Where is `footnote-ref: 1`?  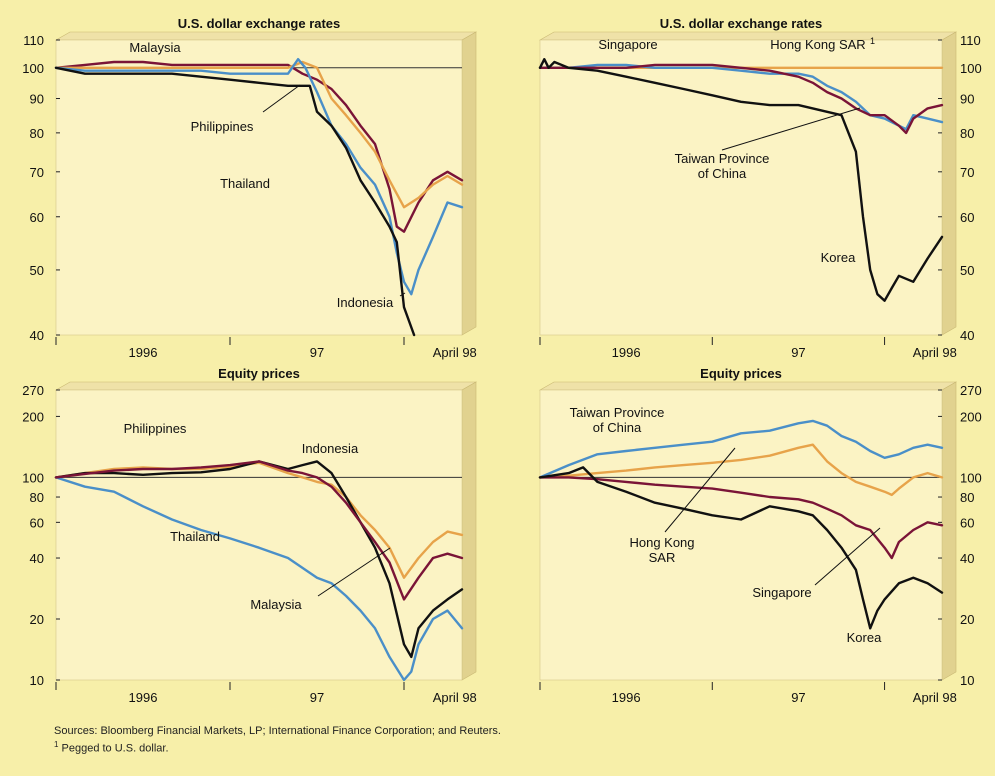 footnote-ref: 1 is located at coordinates (872, 41).